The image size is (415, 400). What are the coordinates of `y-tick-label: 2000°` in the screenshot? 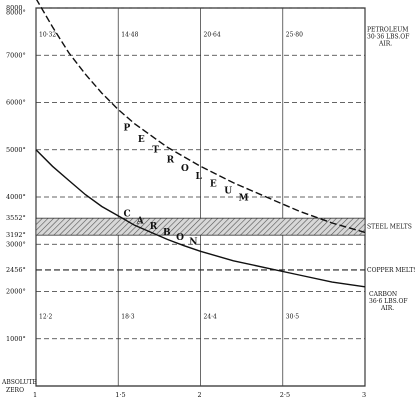 It's located at (16, 292).